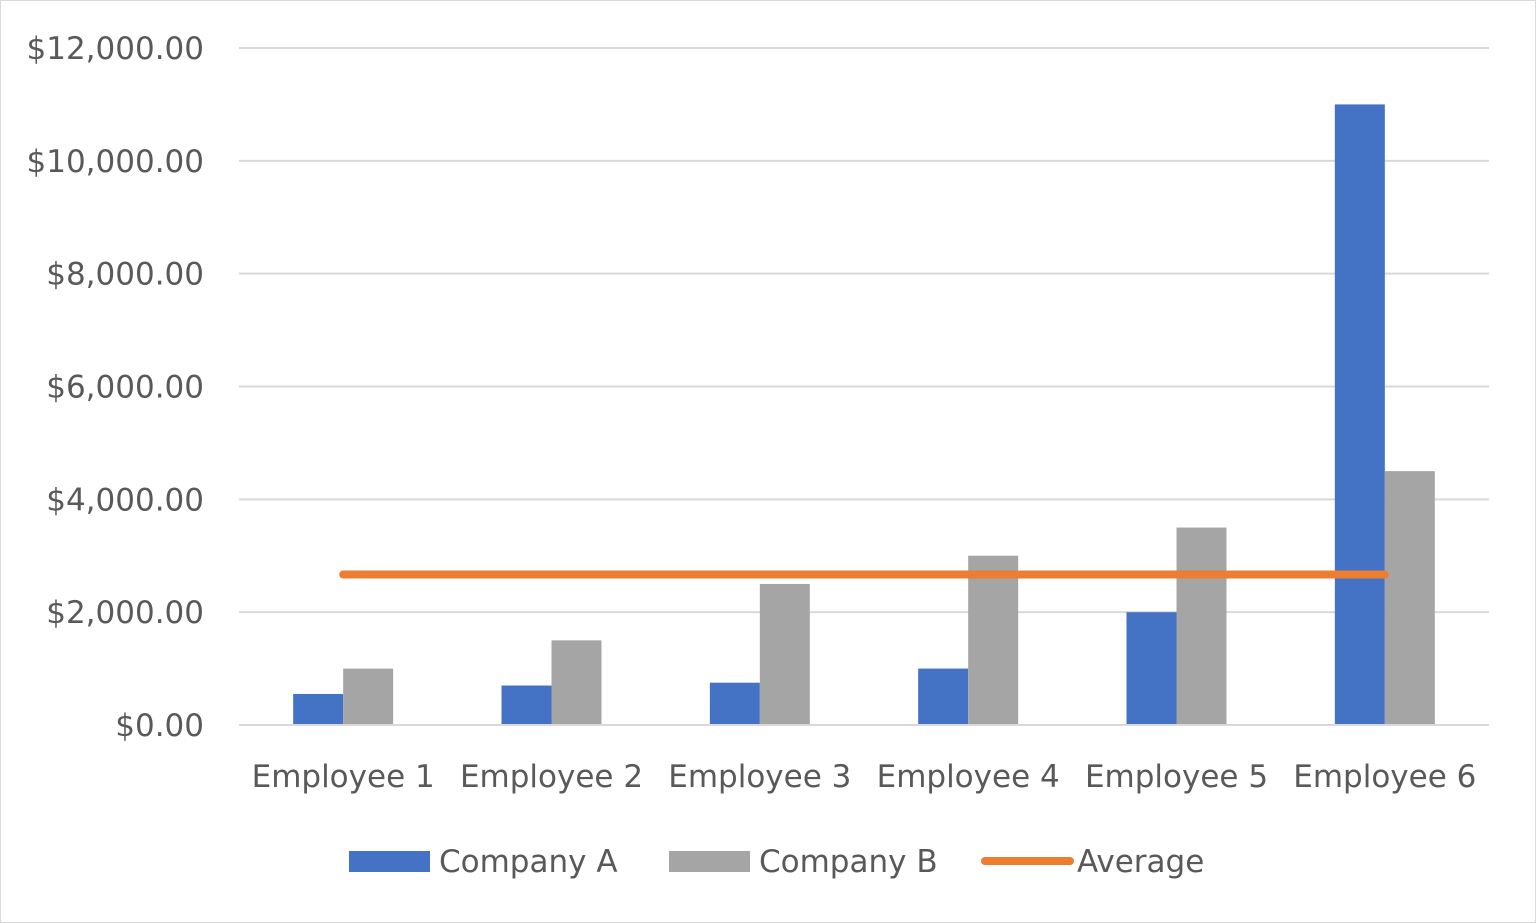  What do you see at coordinates (1384, 777) in the screenshot?
I see `x-tick-label: Employee 6` at bounding box center [1384, 777].